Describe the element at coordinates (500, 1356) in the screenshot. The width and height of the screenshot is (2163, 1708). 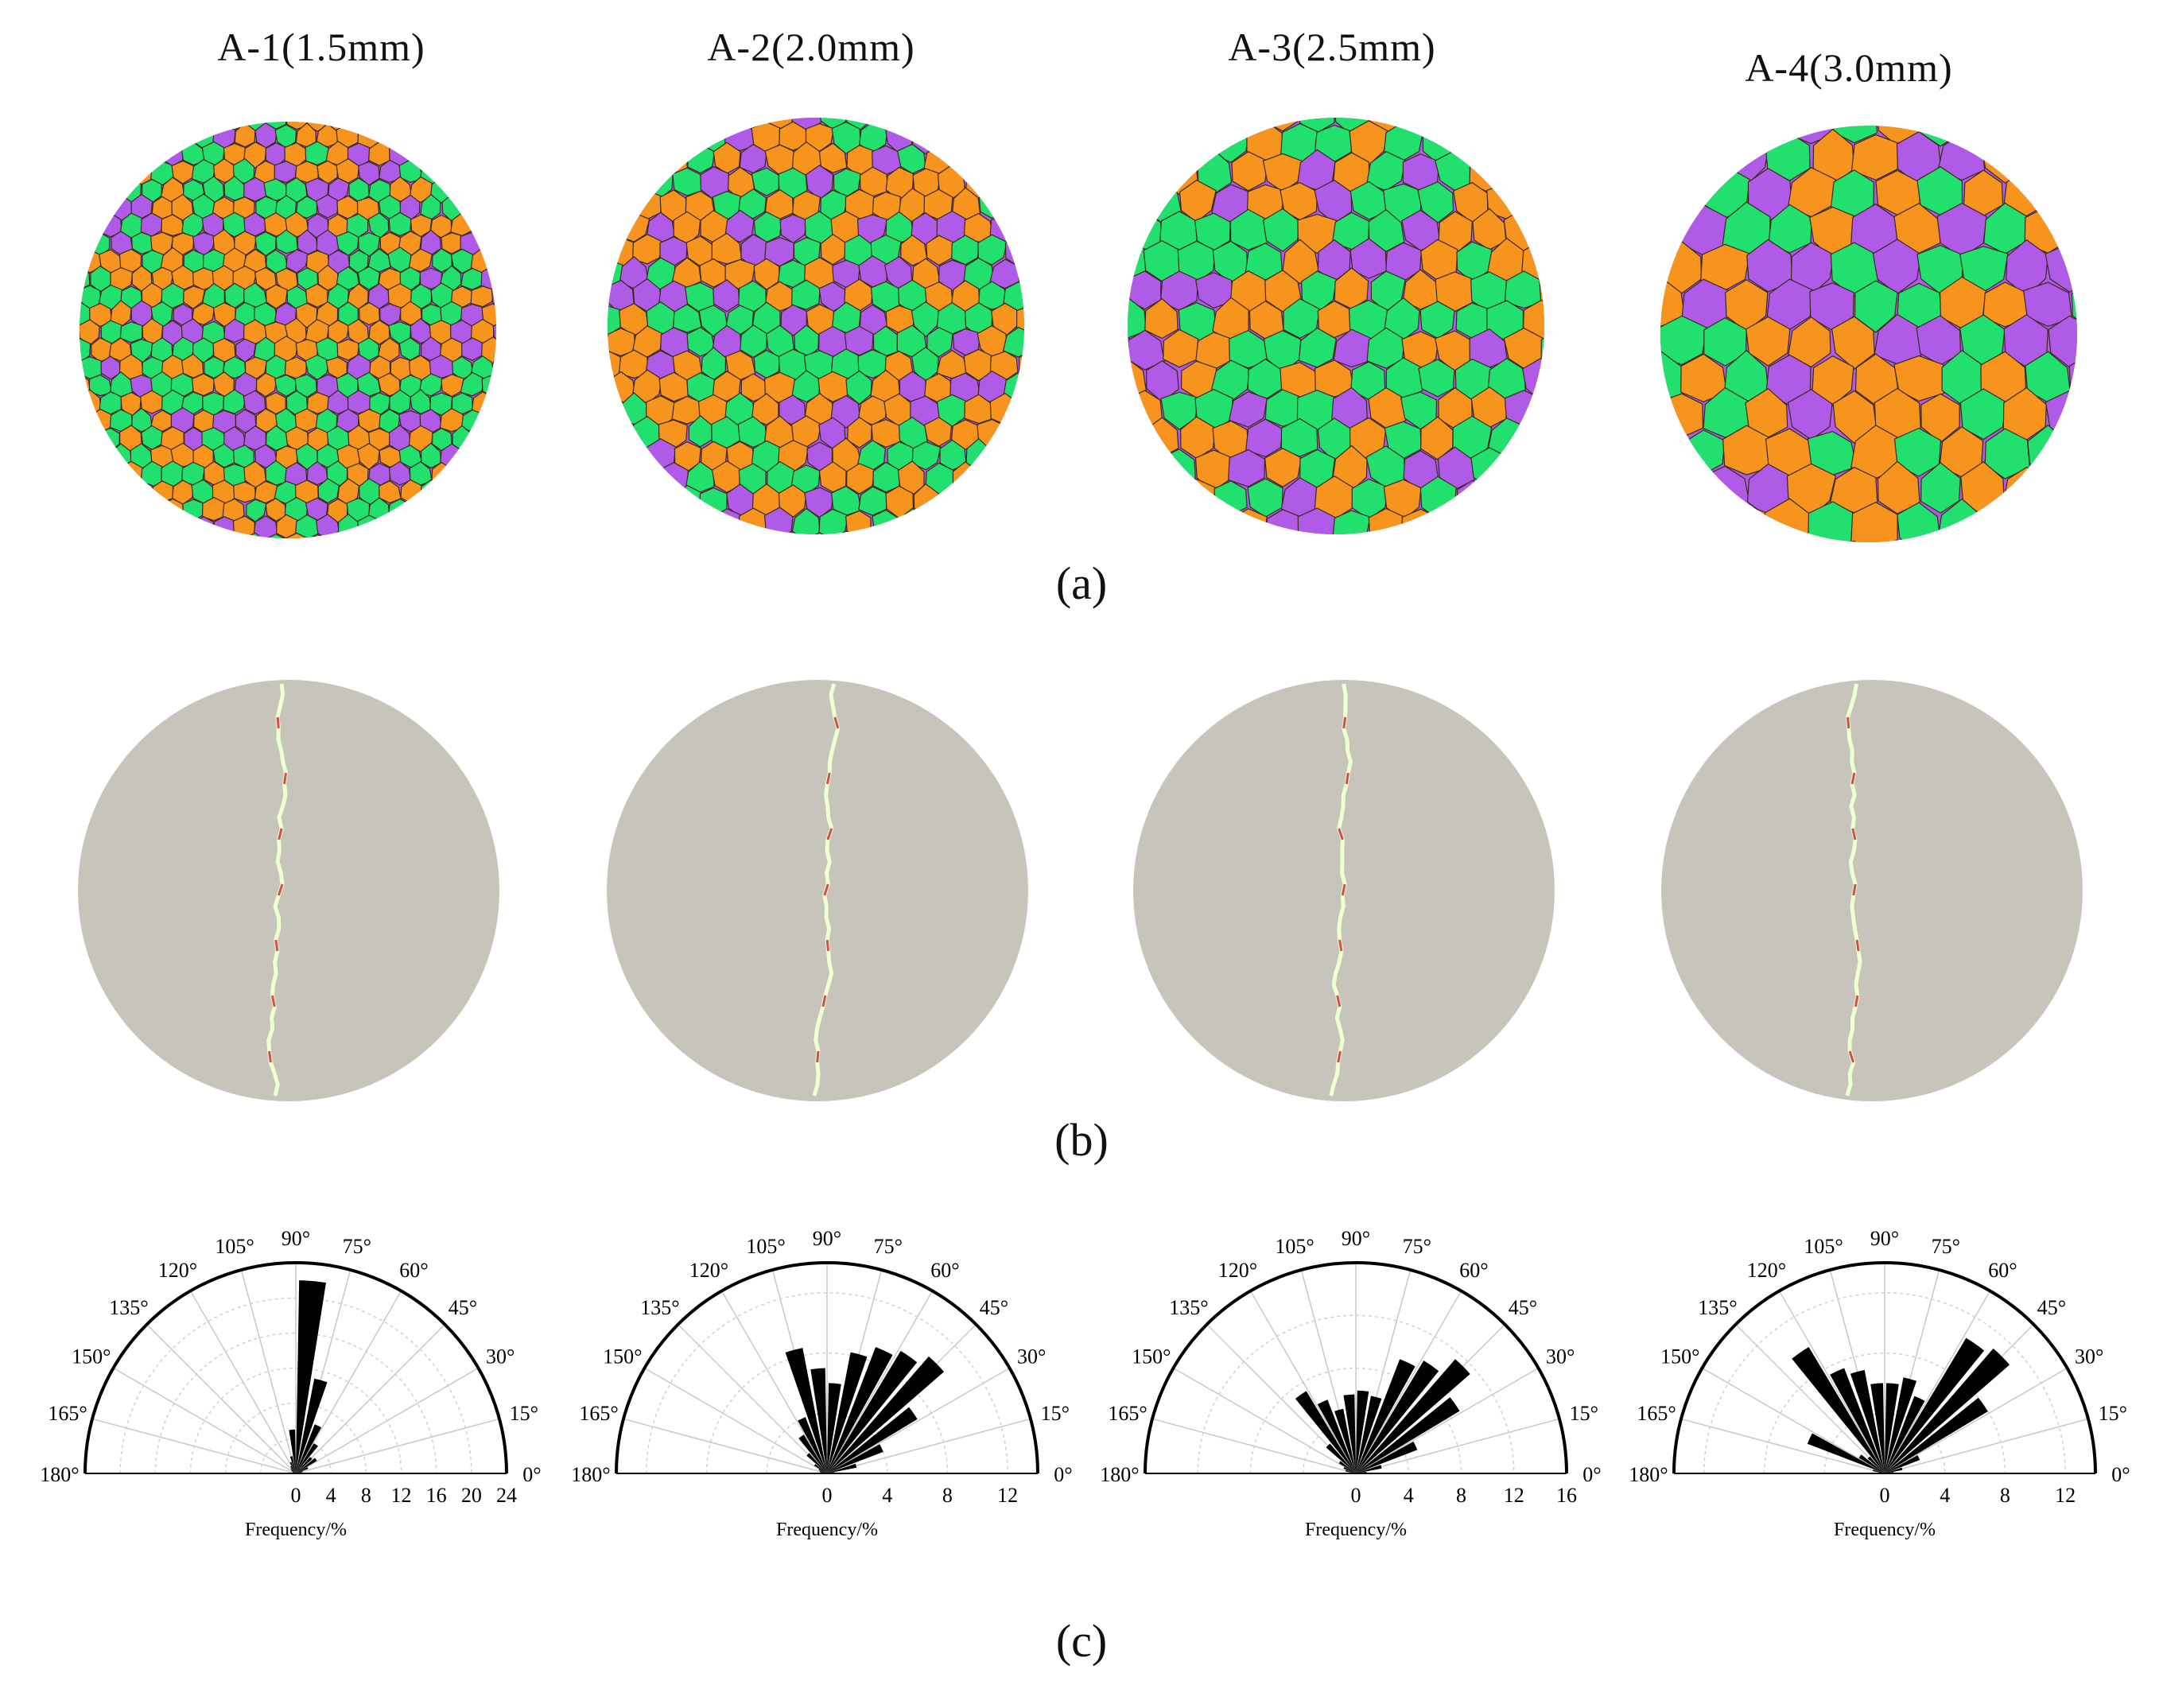
I see `angle-tick-label: 30°` at that location.